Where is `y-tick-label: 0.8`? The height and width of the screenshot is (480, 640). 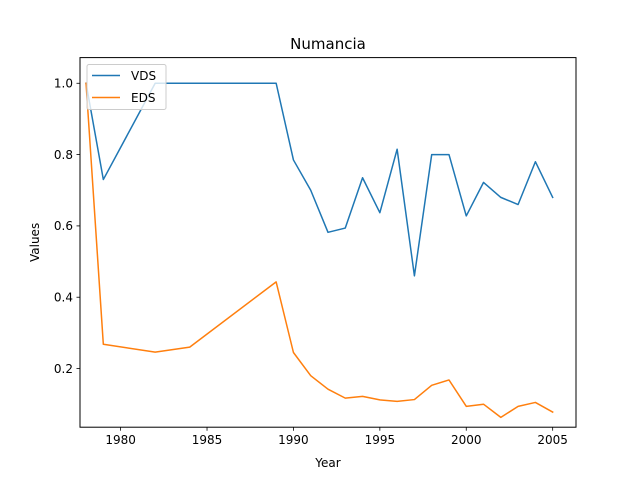 y-tick-label: 0.8 is located at coordinates (63, 155).